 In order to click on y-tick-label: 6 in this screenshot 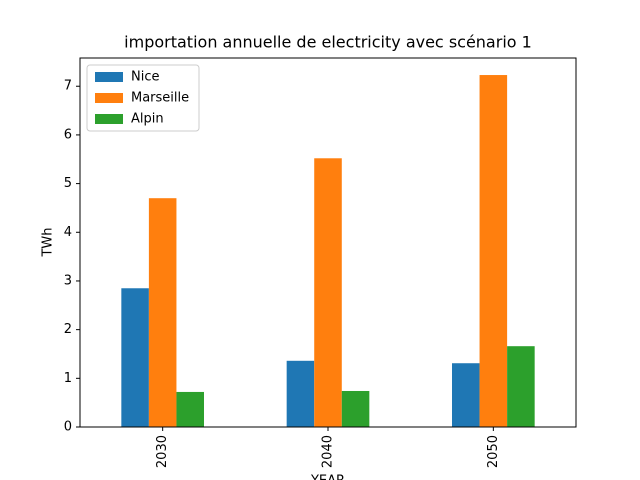, I will do `click(68, 134)`.